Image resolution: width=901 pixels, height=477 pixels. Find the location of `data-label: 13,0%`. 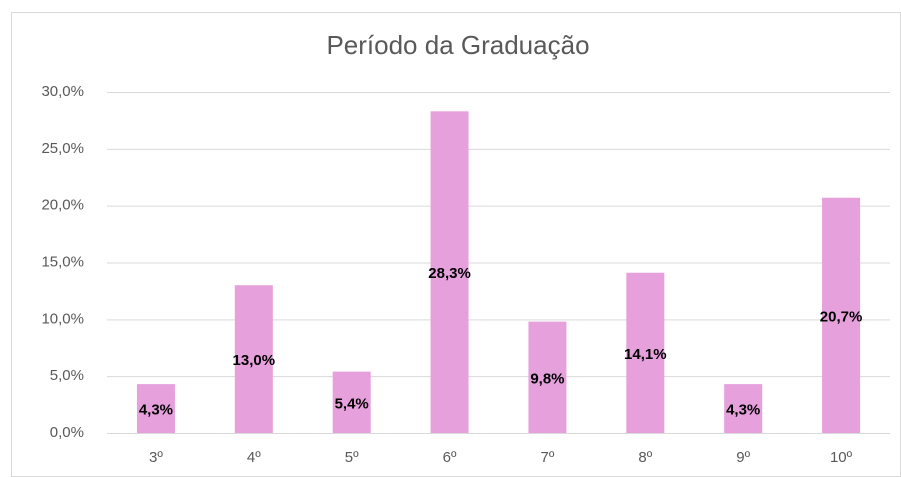

data-label: 13,0% is located at coordinates (254, 360).